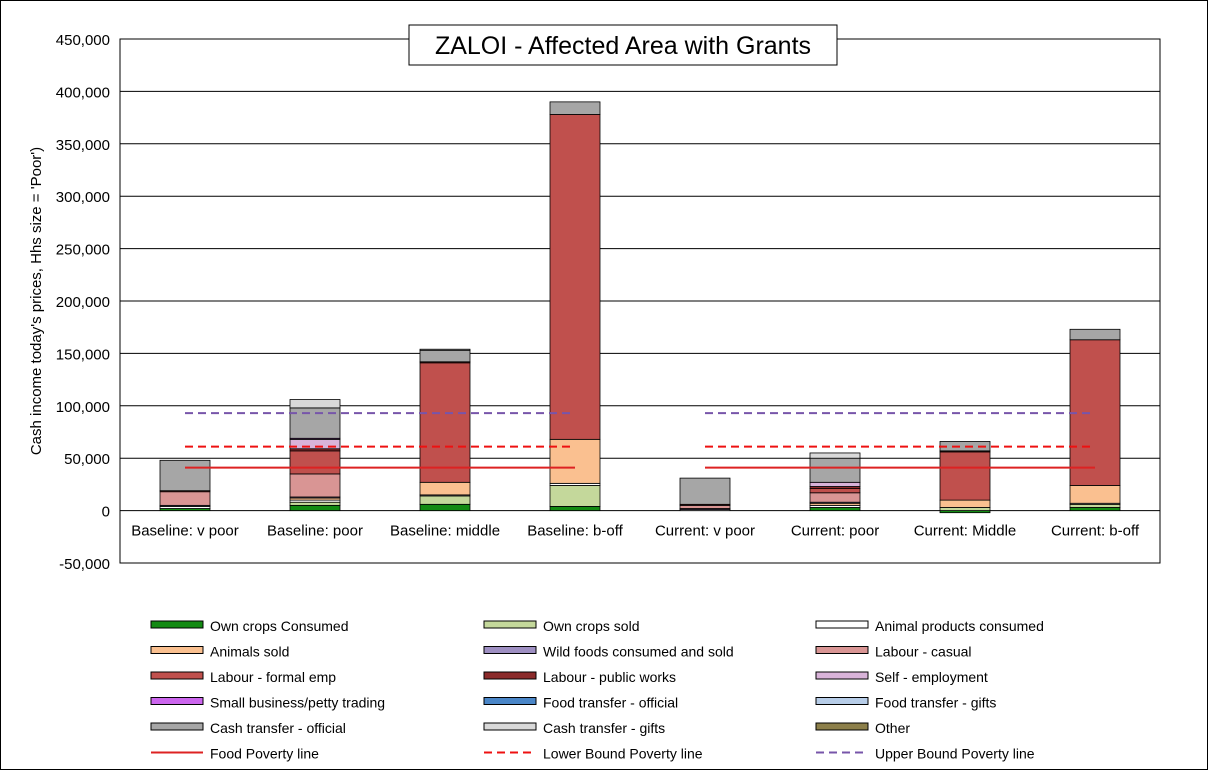  Describe the element at coordinates (609, 677) in the screenshot. I see `legend-label: Labour - public works` at that location.